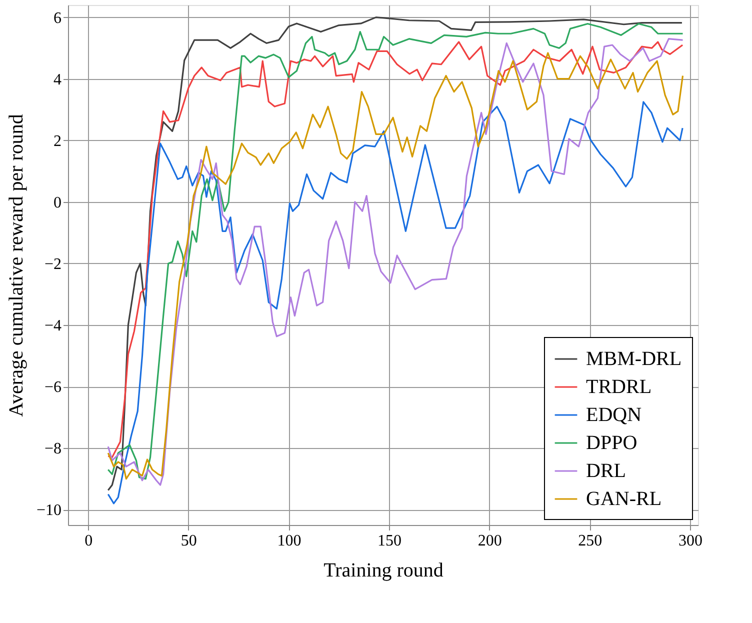 The width and height of the screenshot is (752, 623). I want to click on y-tick-label: 2, so click(58, 141).